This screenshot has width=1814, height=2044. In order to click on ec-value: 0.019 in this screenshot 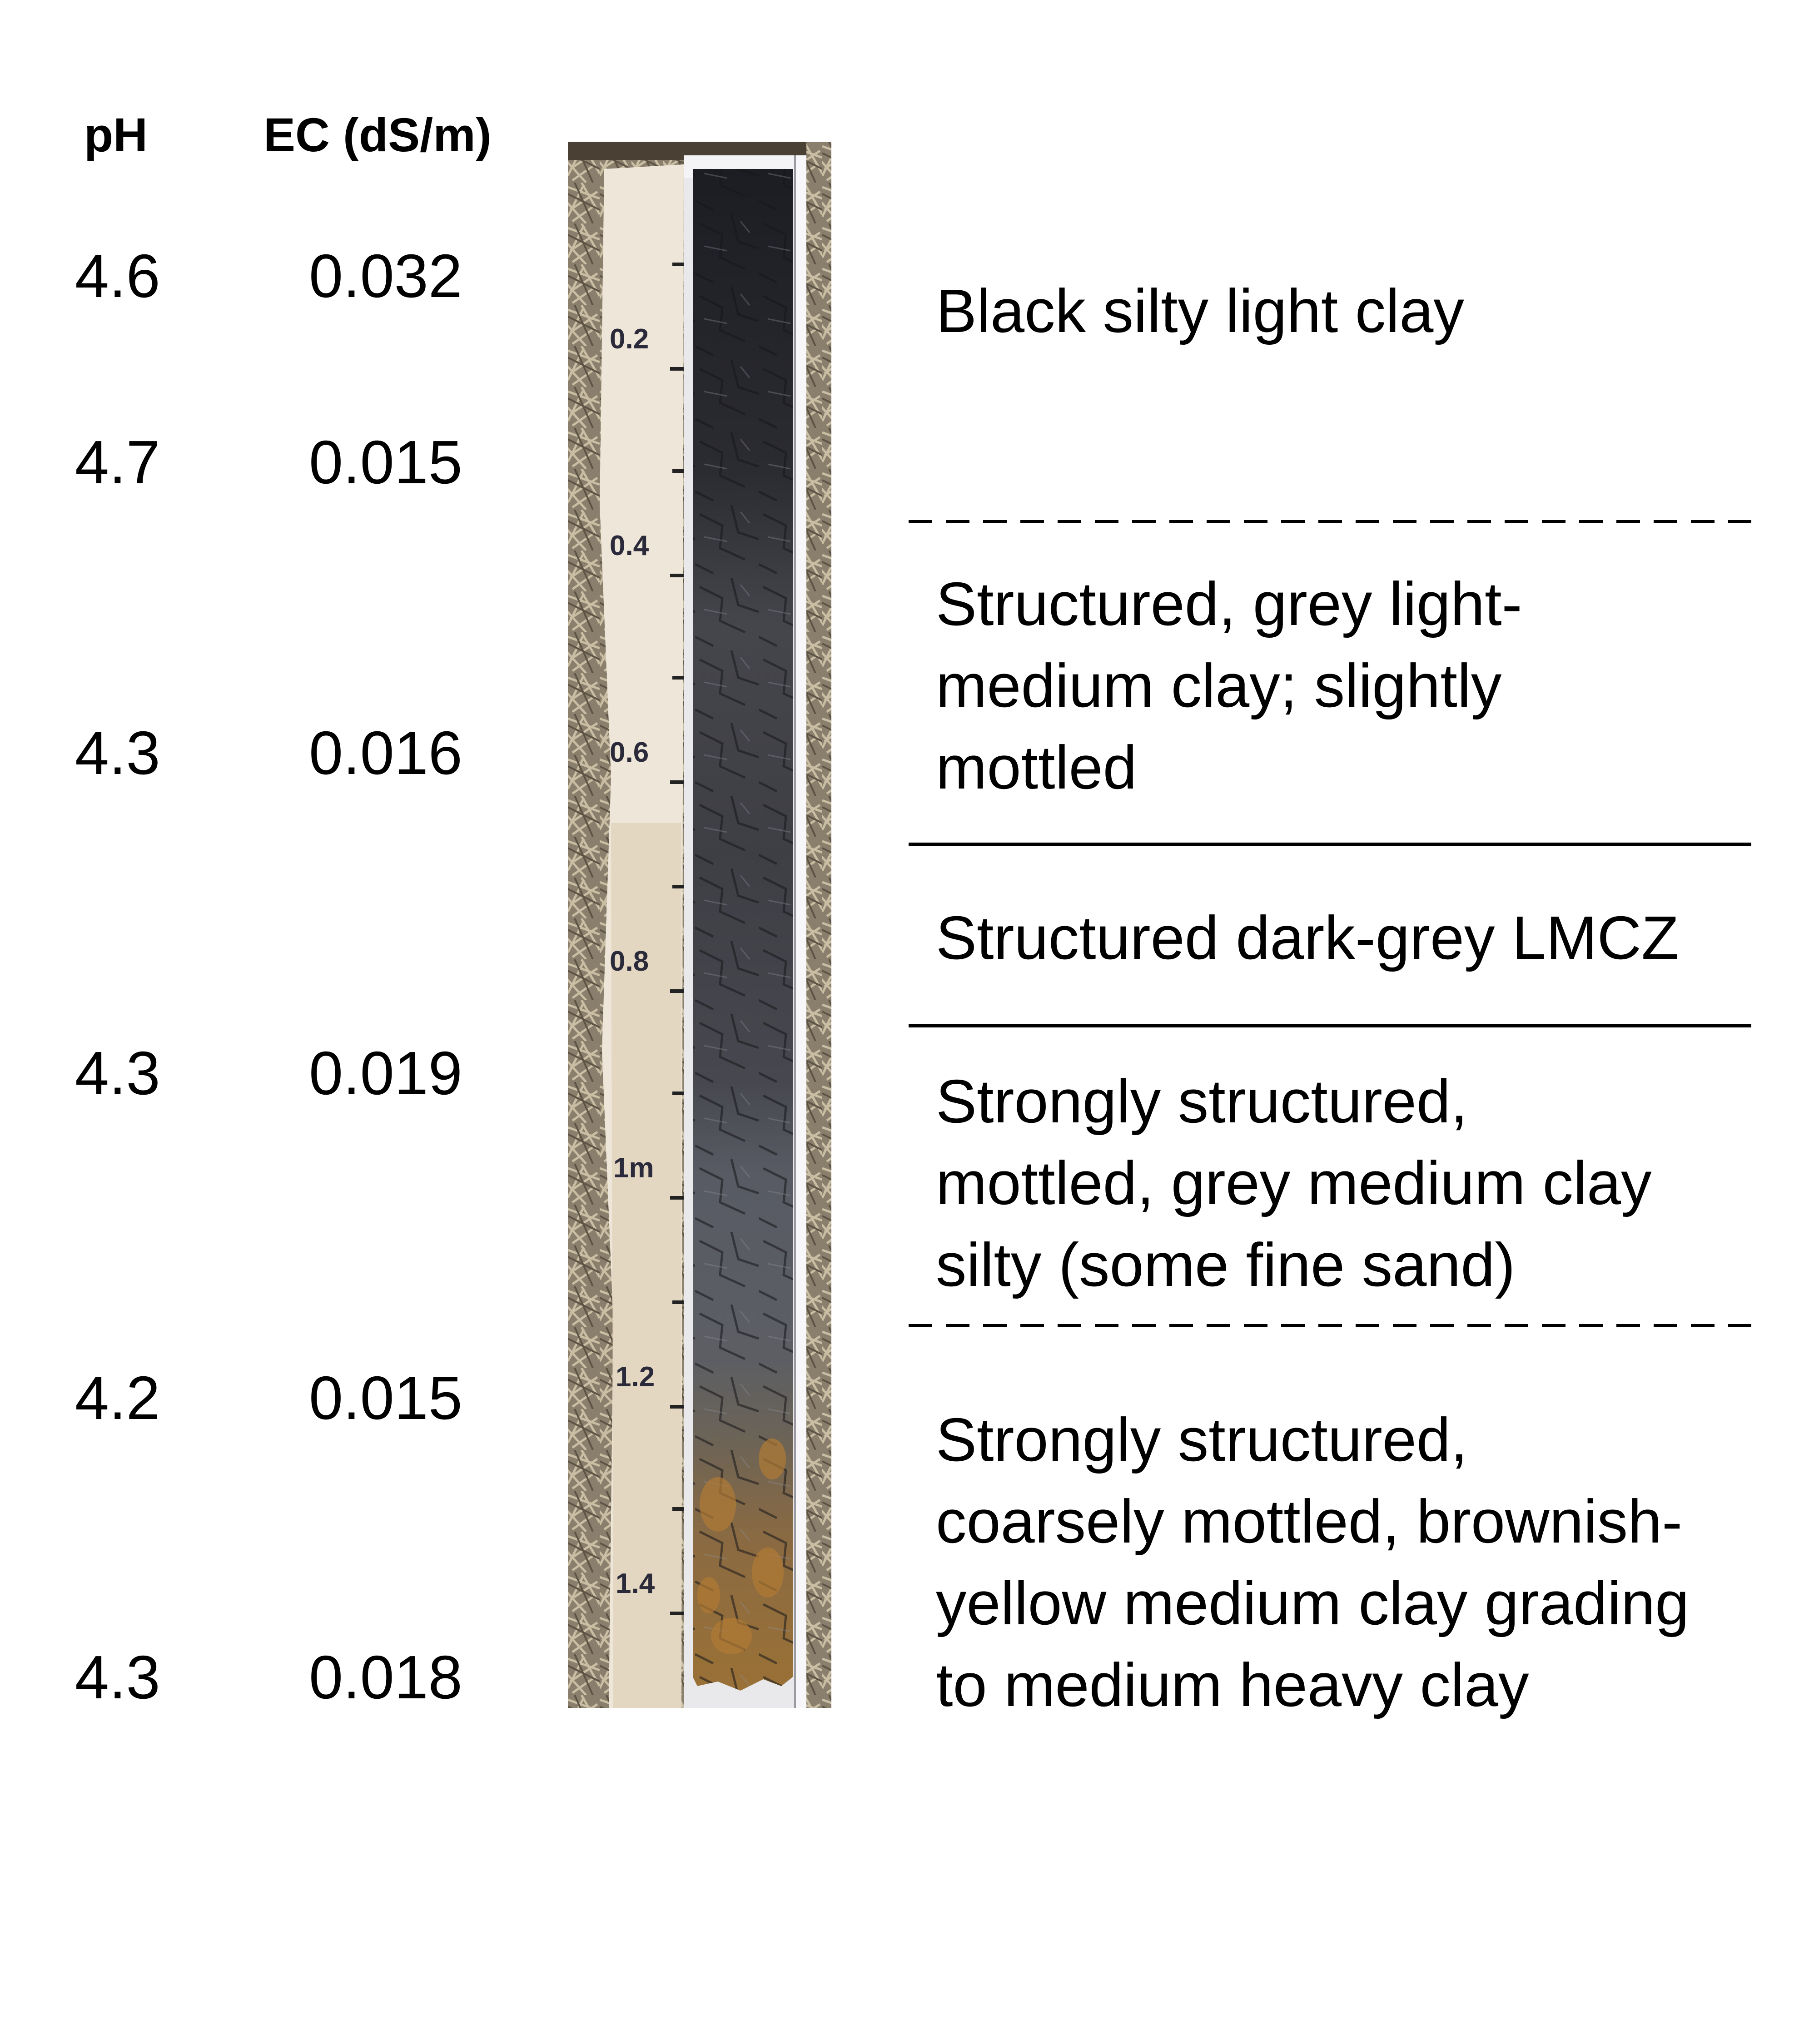, I will do `click(385, 1073)`.